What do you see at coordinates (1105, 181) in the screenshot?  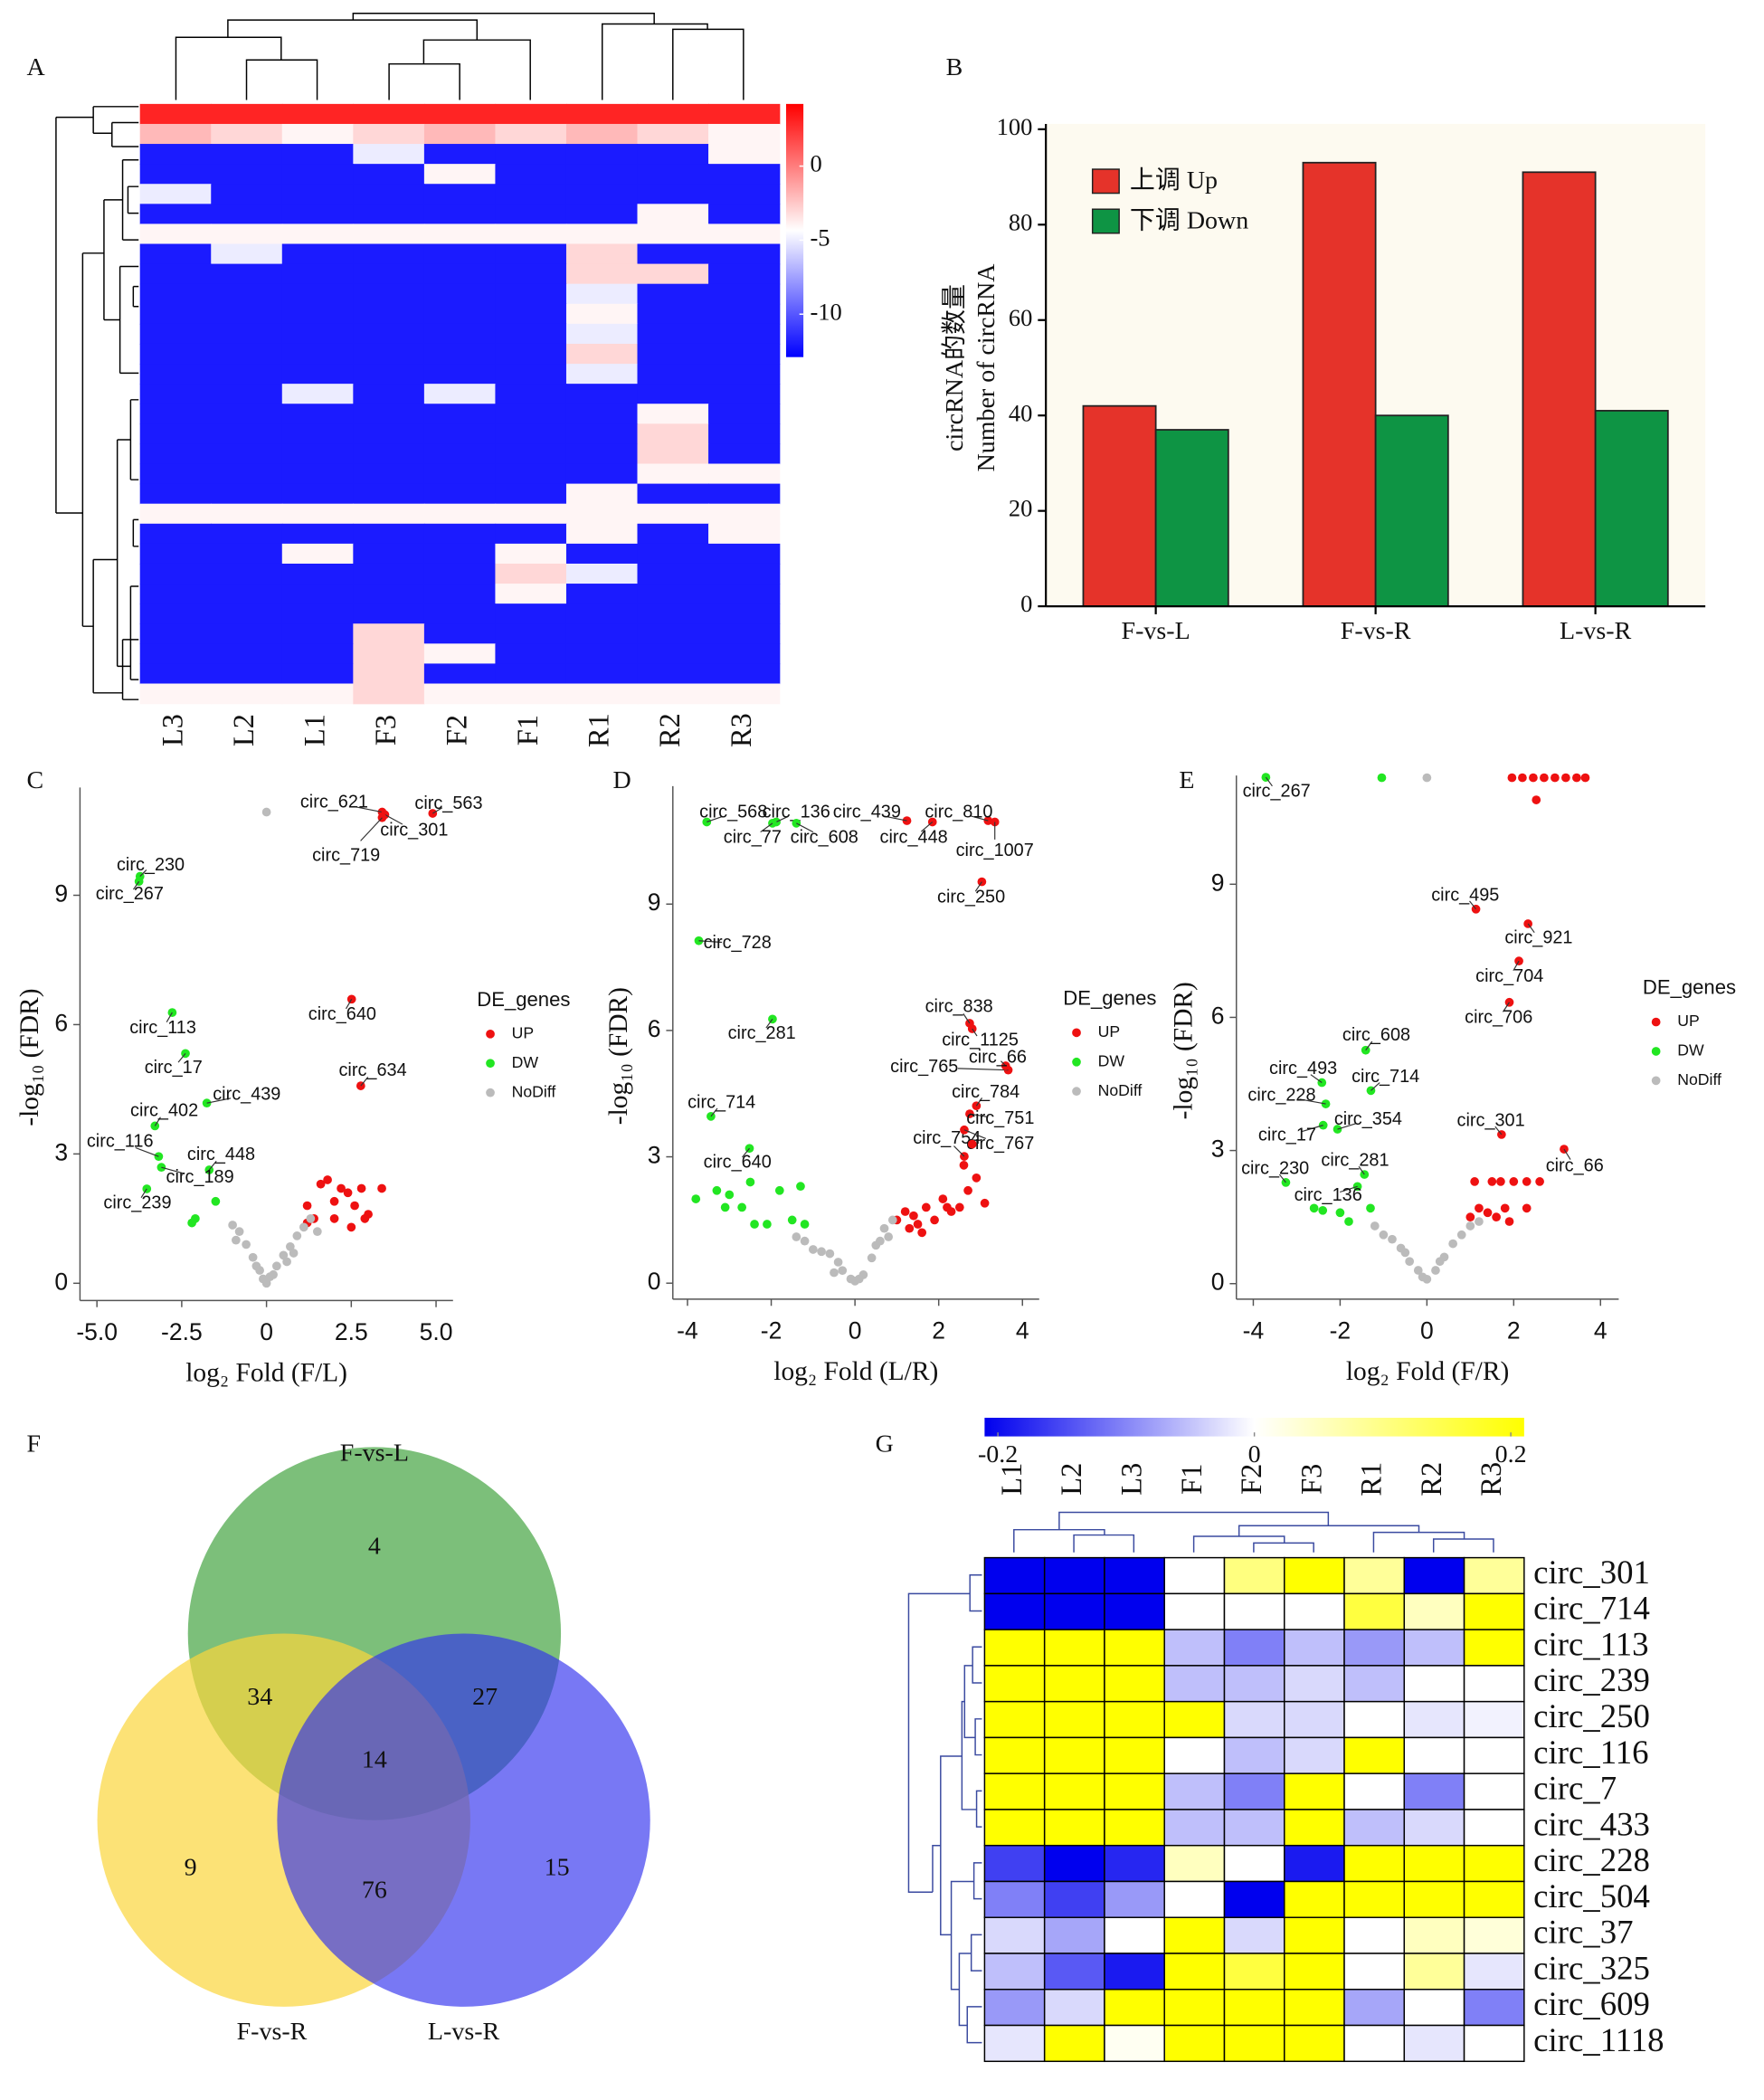 I see `legend-swatch` at bounding box center [1105, 181].